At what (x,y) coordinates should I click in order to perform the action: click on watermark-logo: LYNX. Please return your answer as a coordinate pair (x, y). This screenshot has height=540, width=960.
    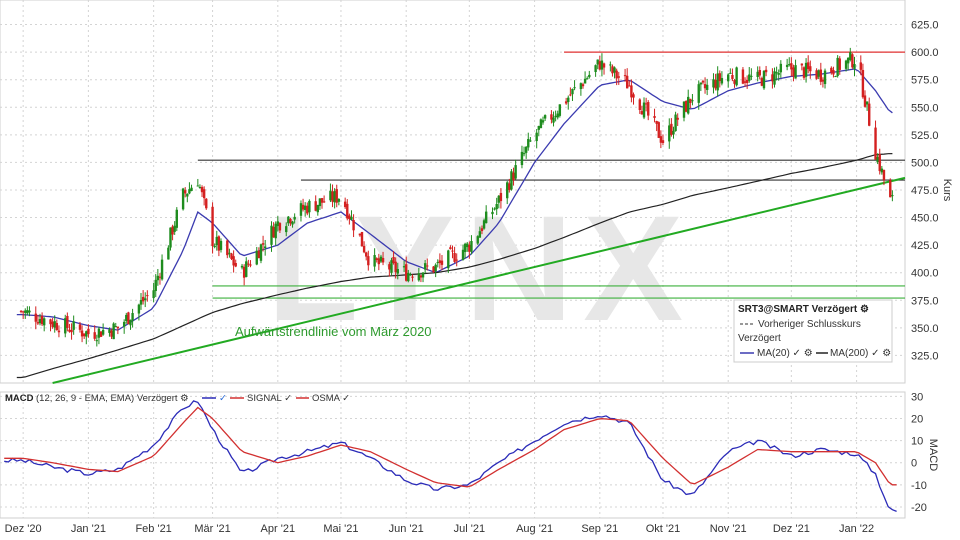
    Looking at the image, I should click on (480, 268).